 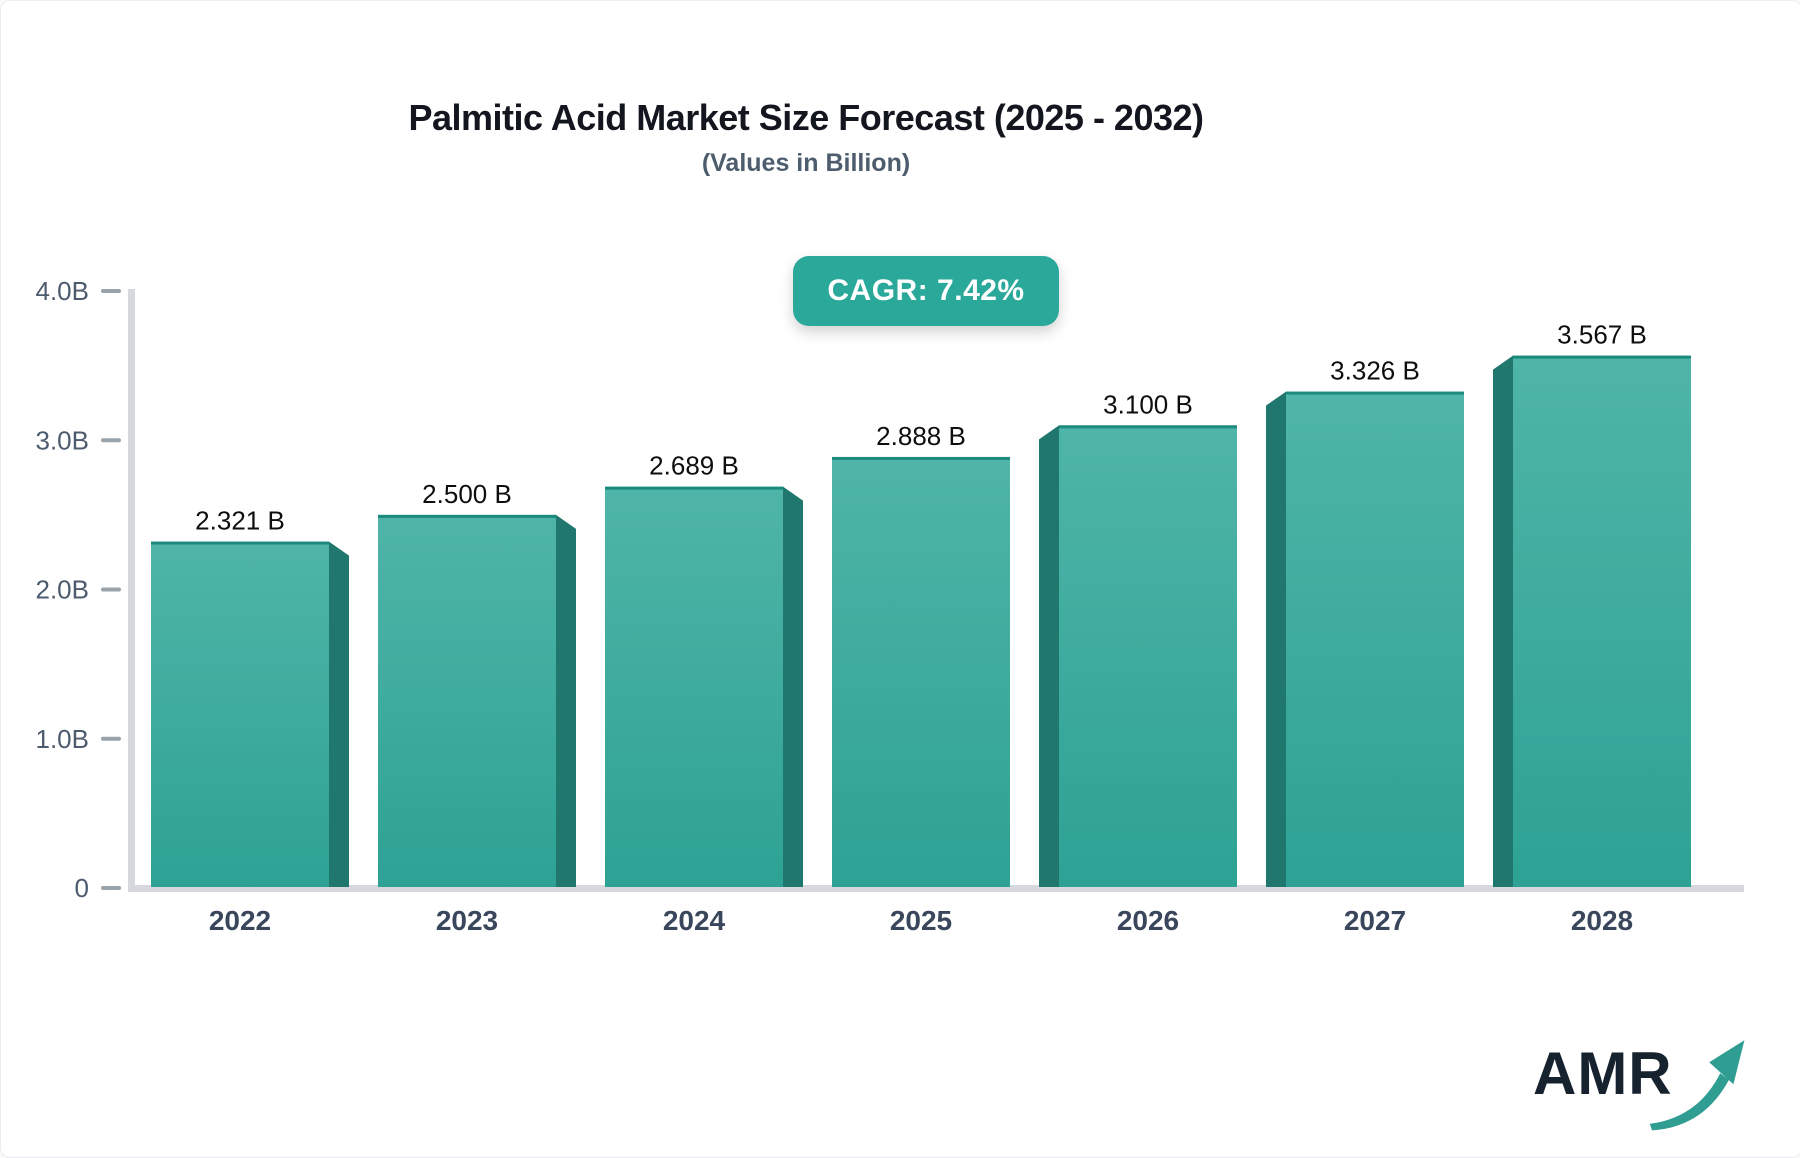 I want to click on cagr-badge-label: CAGR: 7.42%, so click(x=926, y=290).